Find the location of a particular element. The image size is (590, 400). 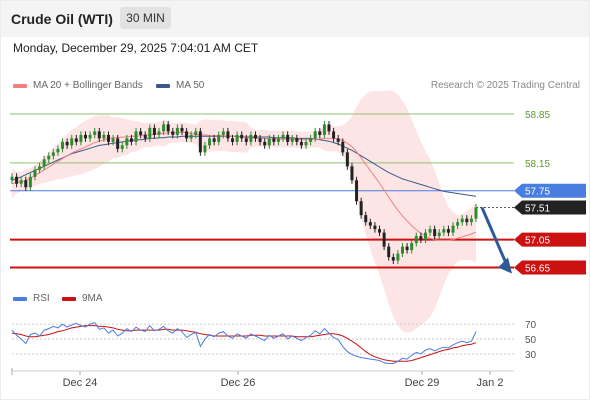

x-tick-label-2: Dec 29 is located at coordinates (422, 383).